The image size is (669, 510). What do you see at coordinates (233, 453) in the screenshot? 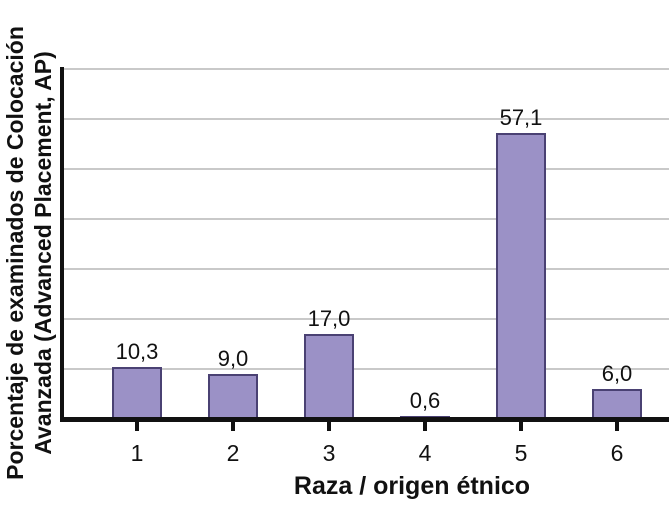
I see `x-tick-label: 2` at bounding box center [233, 453].